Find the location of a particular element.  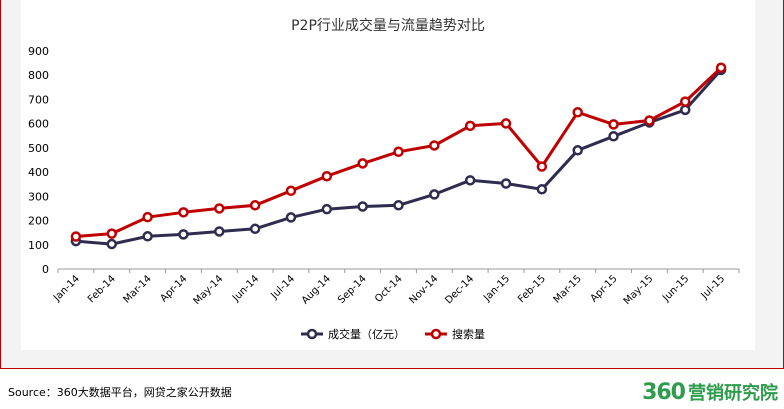

x-tick-label: Jul-14 is located at coordinates (283, 287).